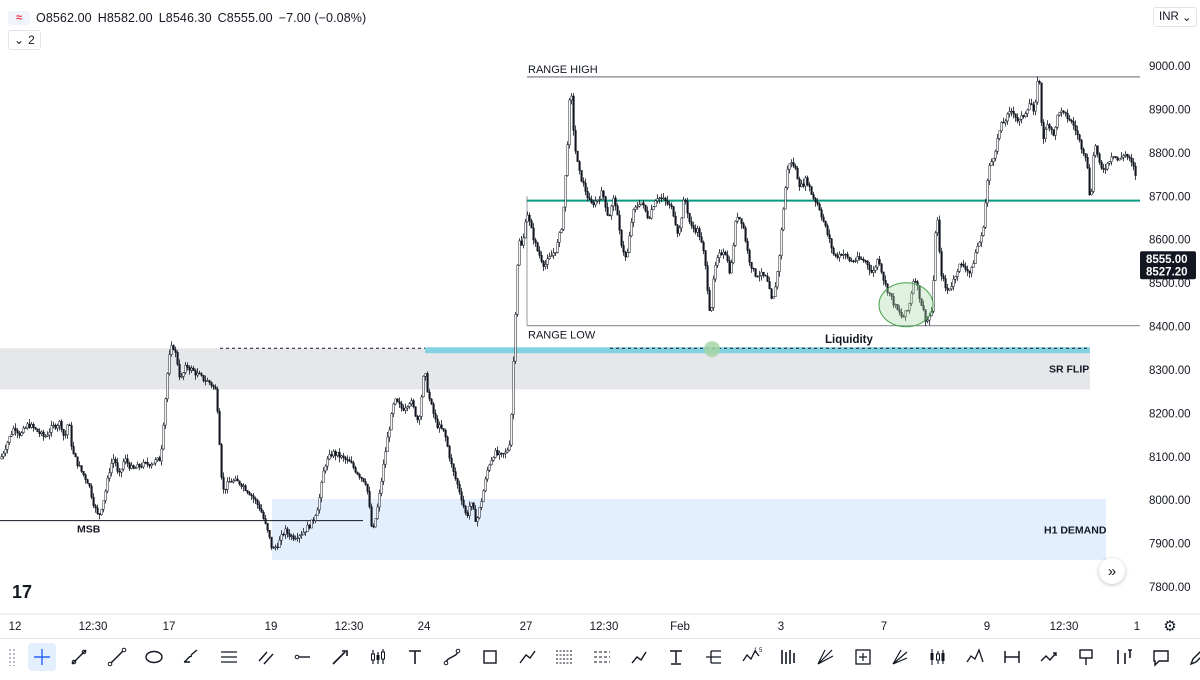 This screenshot has width=1200, height=680. What do you see at coordinates (1012, 657) in the screenshot?
I see `date-range-icon` at bounding box center [1012, 657].